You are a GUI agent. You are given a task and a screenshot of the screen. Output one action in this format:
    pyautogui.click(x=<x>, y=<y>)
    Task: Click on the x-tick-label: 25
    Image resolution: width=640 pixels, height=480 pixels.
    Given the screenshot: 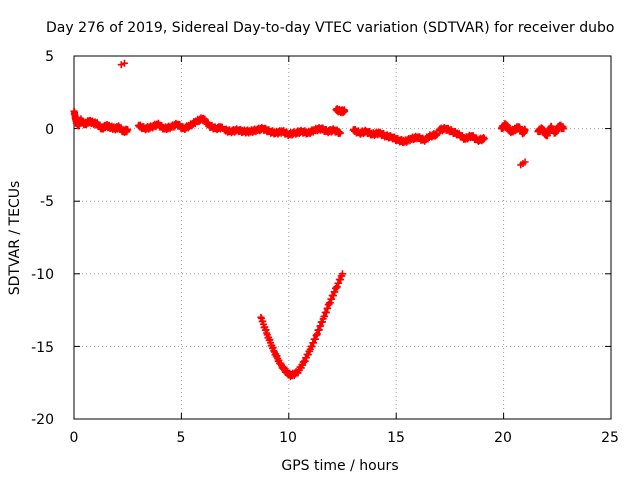 What is the action you would take?
    pyautogui.click(x=610, y=438)
    